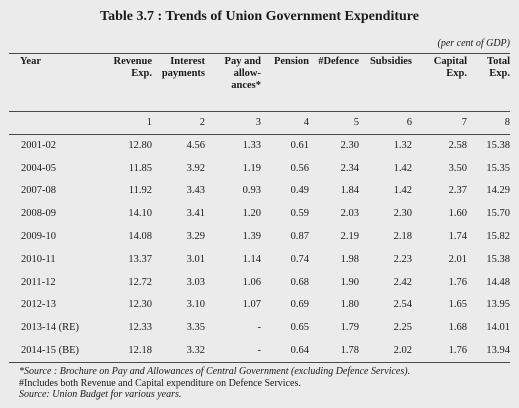  What do you see at coordinates (299, 259) in the screenshot?
I see `value-cell: 0.74` at bounding box center [299, 259].